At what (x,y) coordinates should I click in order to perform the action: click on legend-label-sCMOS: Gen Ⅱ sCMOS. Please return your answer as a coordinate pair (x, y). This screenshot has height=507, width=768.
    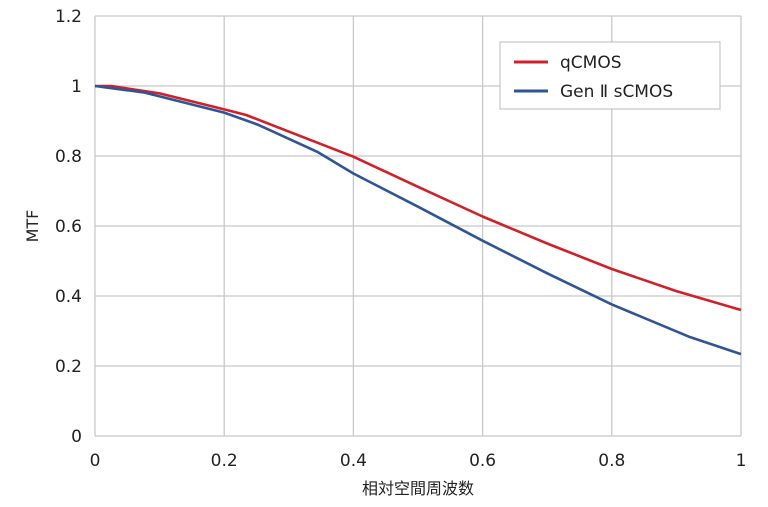
    Looking at the image, I should click on (616, 92).